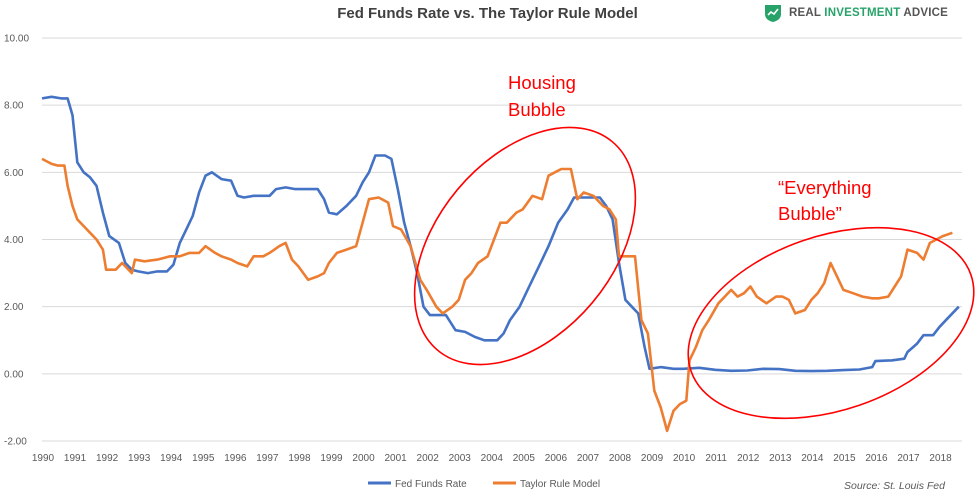  What do you see at coordinates (894, 486) in the screenshot?
I see `source-note: Source: St. Louis Fed` at bounding box center [894, 486].